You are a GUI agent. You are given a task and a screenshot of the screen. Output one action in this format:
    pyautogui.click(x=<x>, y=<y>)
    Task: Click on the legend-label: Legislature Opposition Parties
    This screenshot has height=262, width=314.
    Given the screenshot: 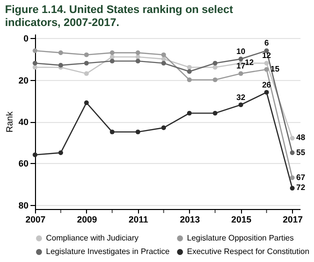 What is the action you would take?
    pyautogui.click(x=240, y=237)
    